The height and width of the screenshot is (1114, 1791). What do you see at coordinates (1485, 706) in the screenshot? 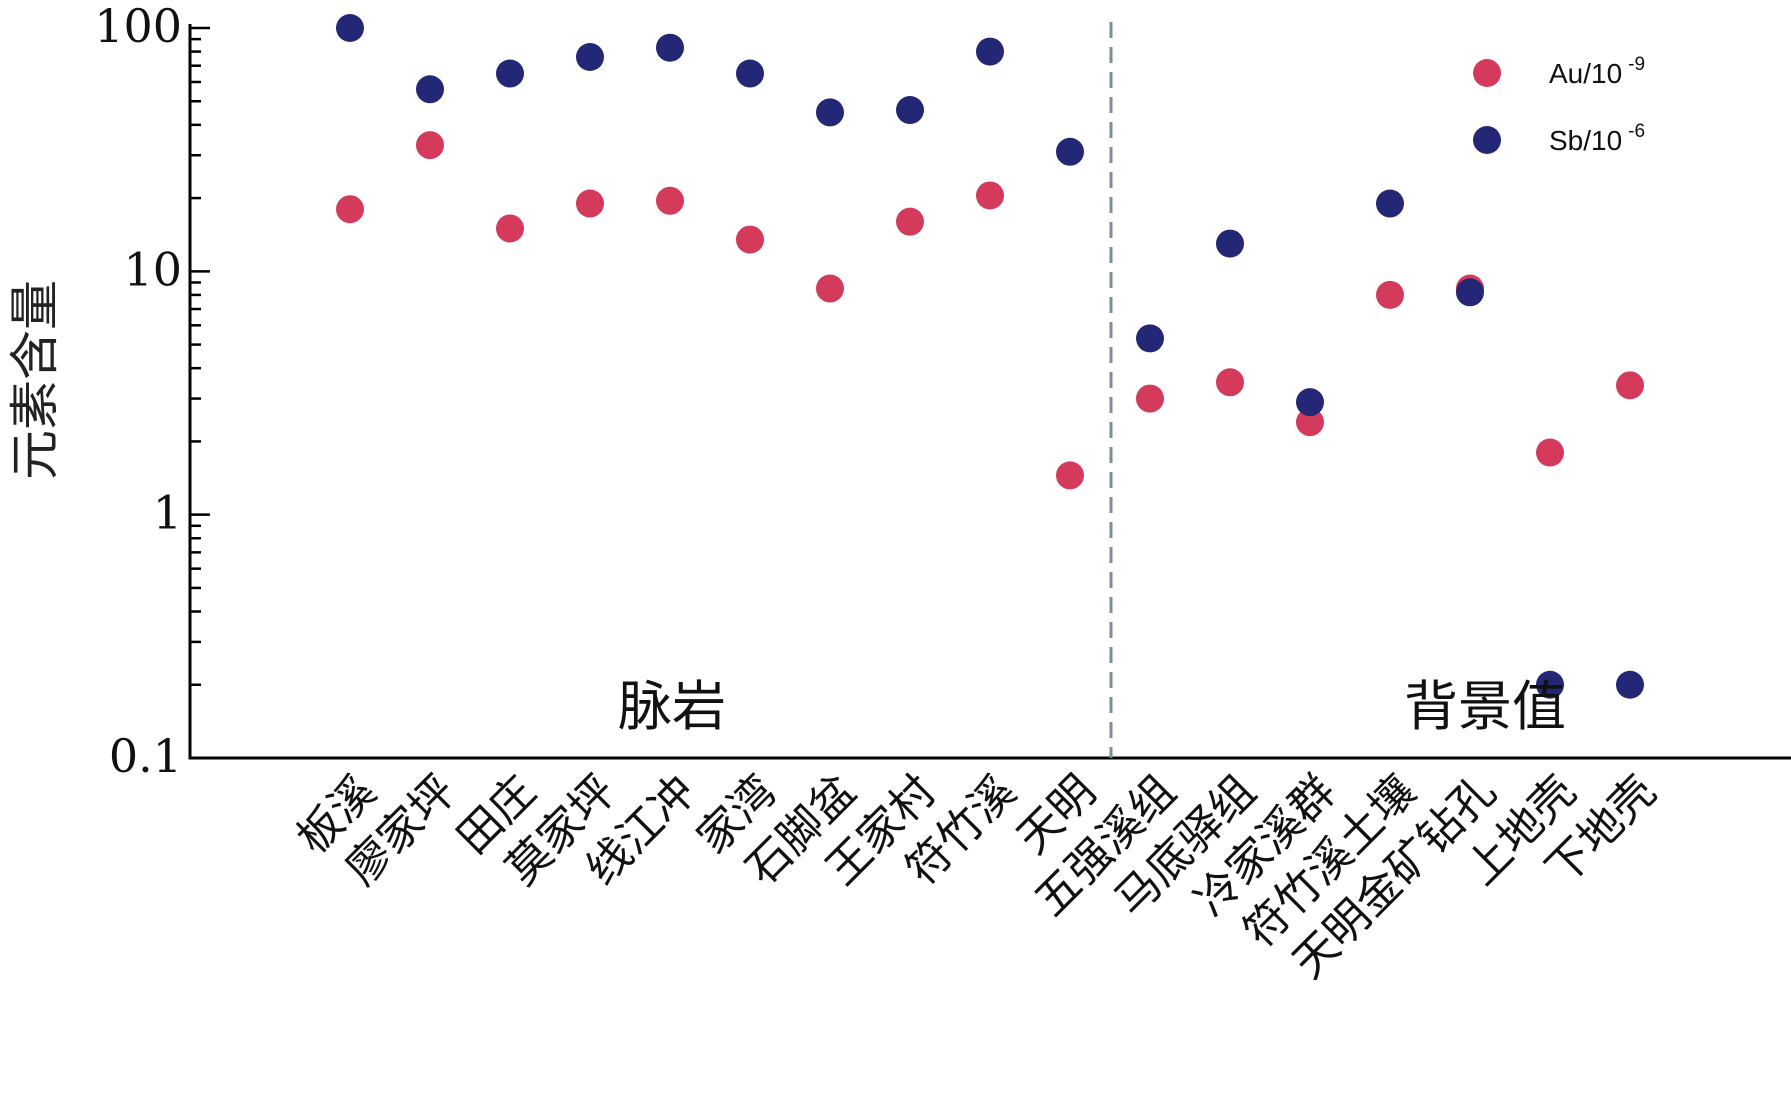
I see `region-label: 背景值` at bounding box center [1485, 706].